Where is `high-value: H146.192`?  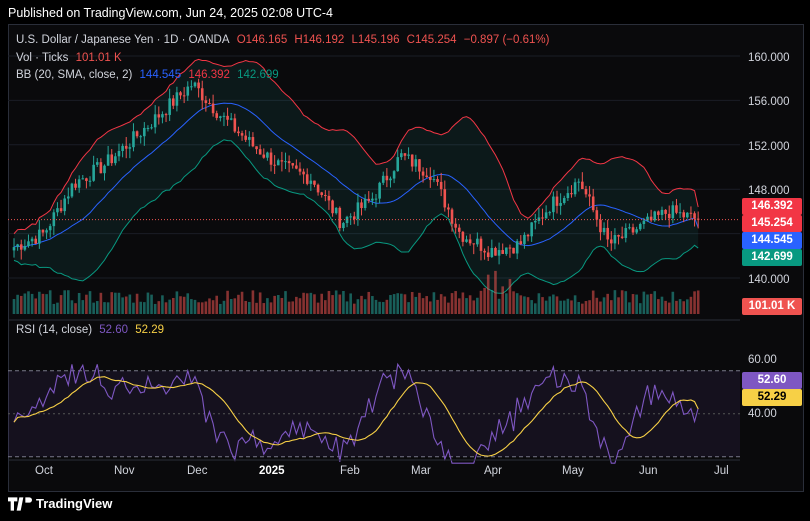 high-value: H146.192 is located at coordinates (319, 40).